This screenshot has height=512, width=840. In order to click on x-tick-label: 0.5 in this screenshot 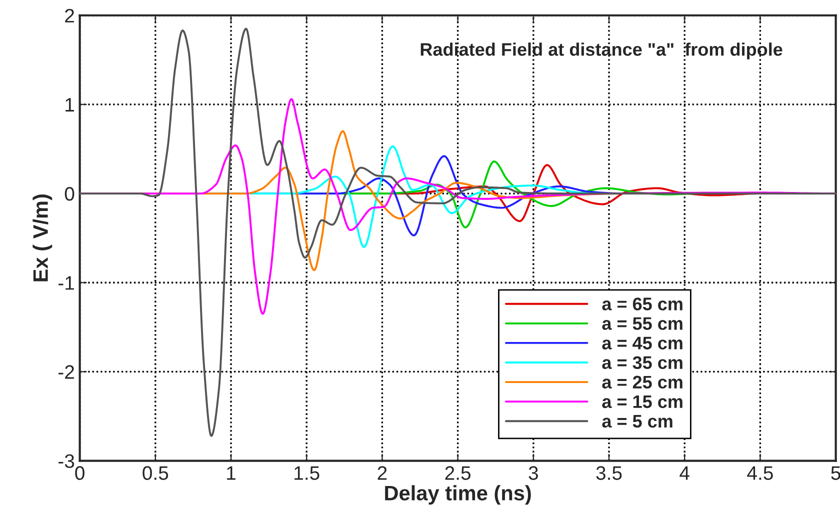, I will do `click(155, 473)`.